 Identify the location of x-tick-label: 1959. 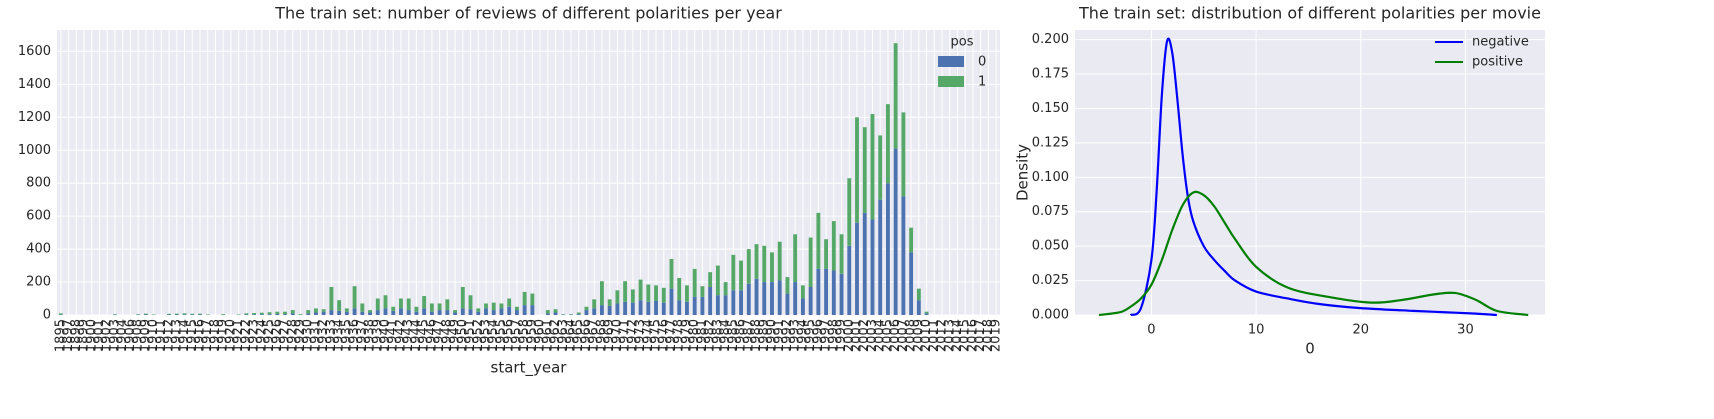
(532, 335).